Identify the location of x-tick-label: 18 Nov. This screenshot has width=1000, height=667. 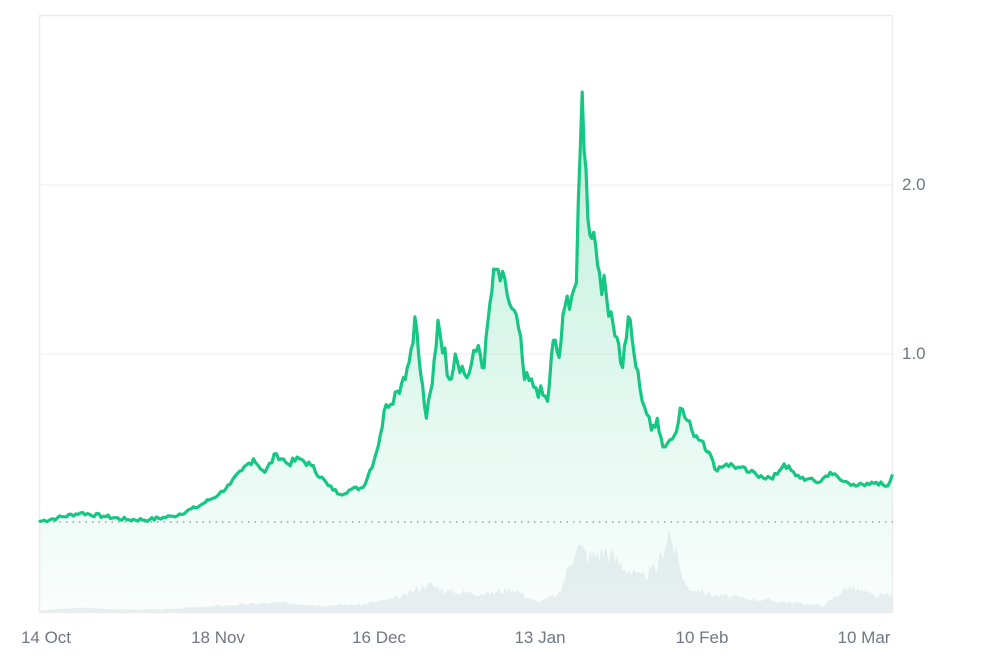
(218, 637).